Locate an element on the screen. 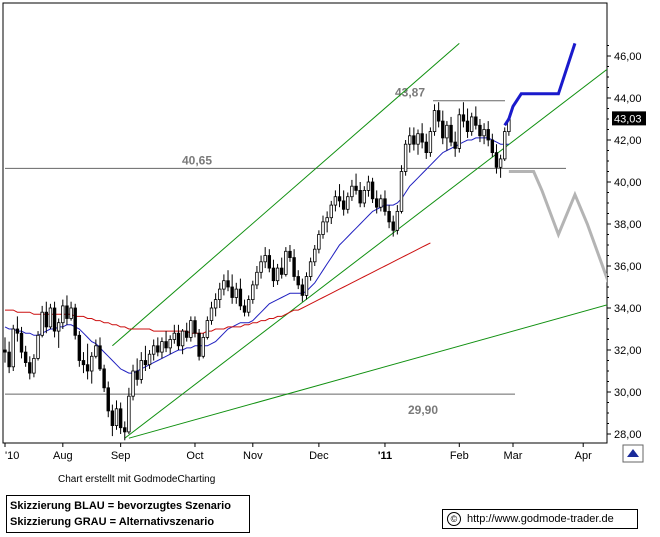 Image resolution: width=660 pixels, height=537 pixels. last-price-box is located at coordinates (629, 118).